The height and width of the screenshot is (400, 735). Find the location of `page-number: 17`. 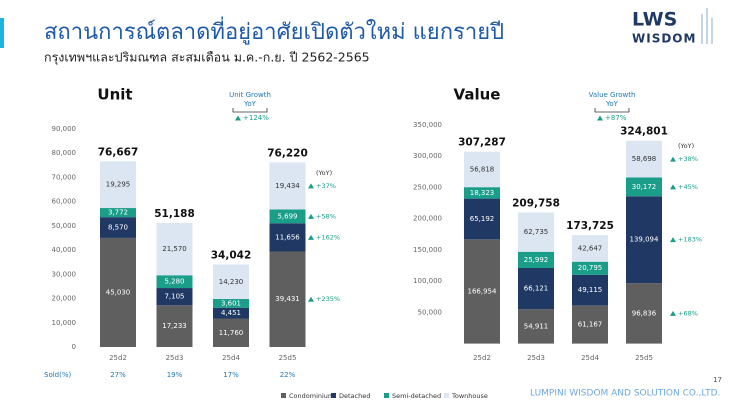

page-number: 17 is located at coordinates (717, 380).